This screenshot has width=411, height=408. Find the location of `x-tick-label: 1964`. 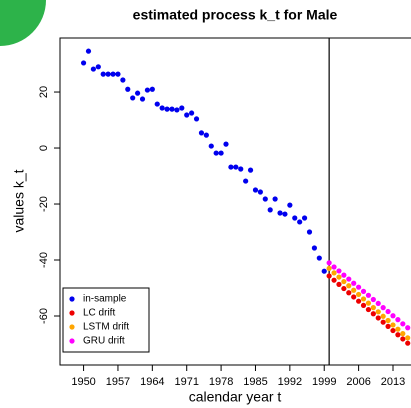

x-tick-label: 1964 is located at coordinates (152, 382).